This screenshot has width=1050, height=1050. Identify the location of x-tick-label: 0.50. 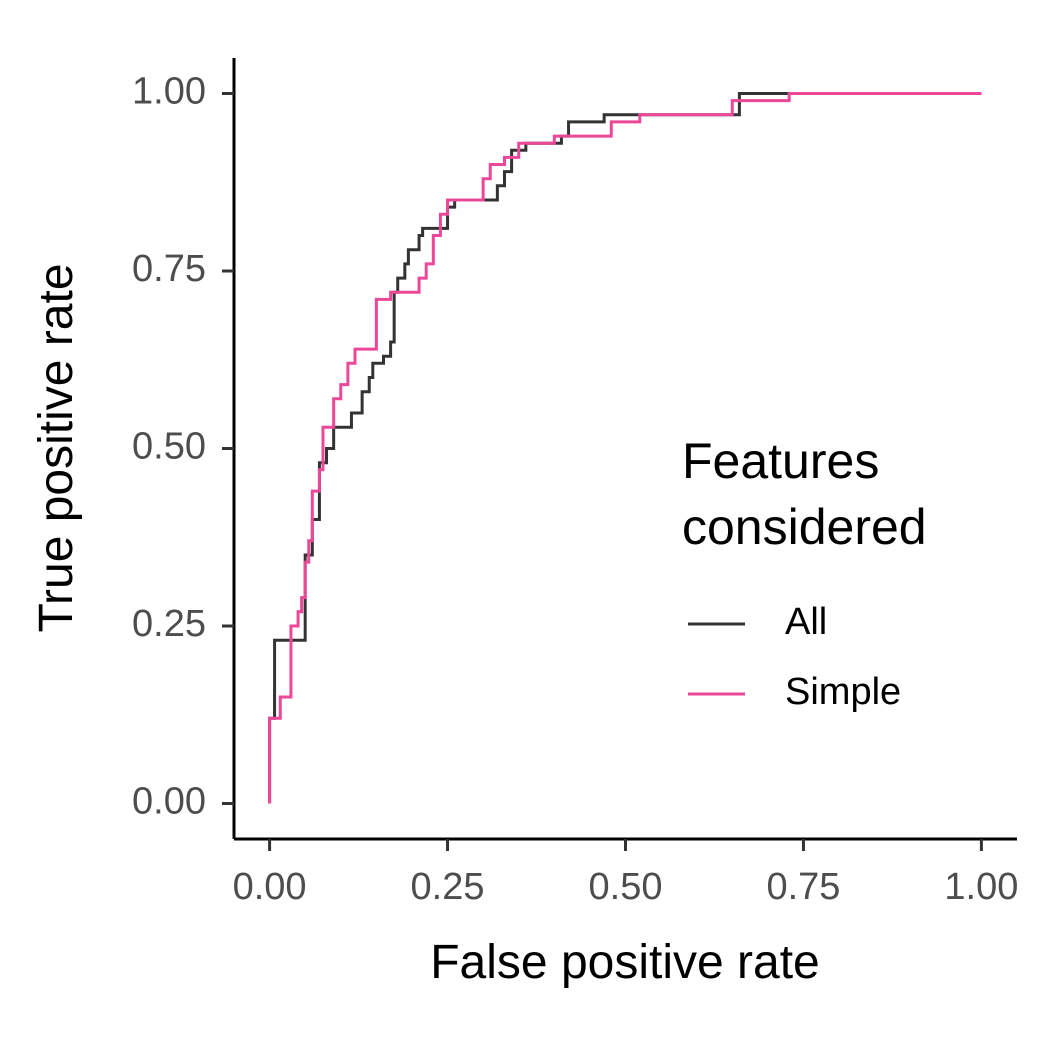
(626, 887).